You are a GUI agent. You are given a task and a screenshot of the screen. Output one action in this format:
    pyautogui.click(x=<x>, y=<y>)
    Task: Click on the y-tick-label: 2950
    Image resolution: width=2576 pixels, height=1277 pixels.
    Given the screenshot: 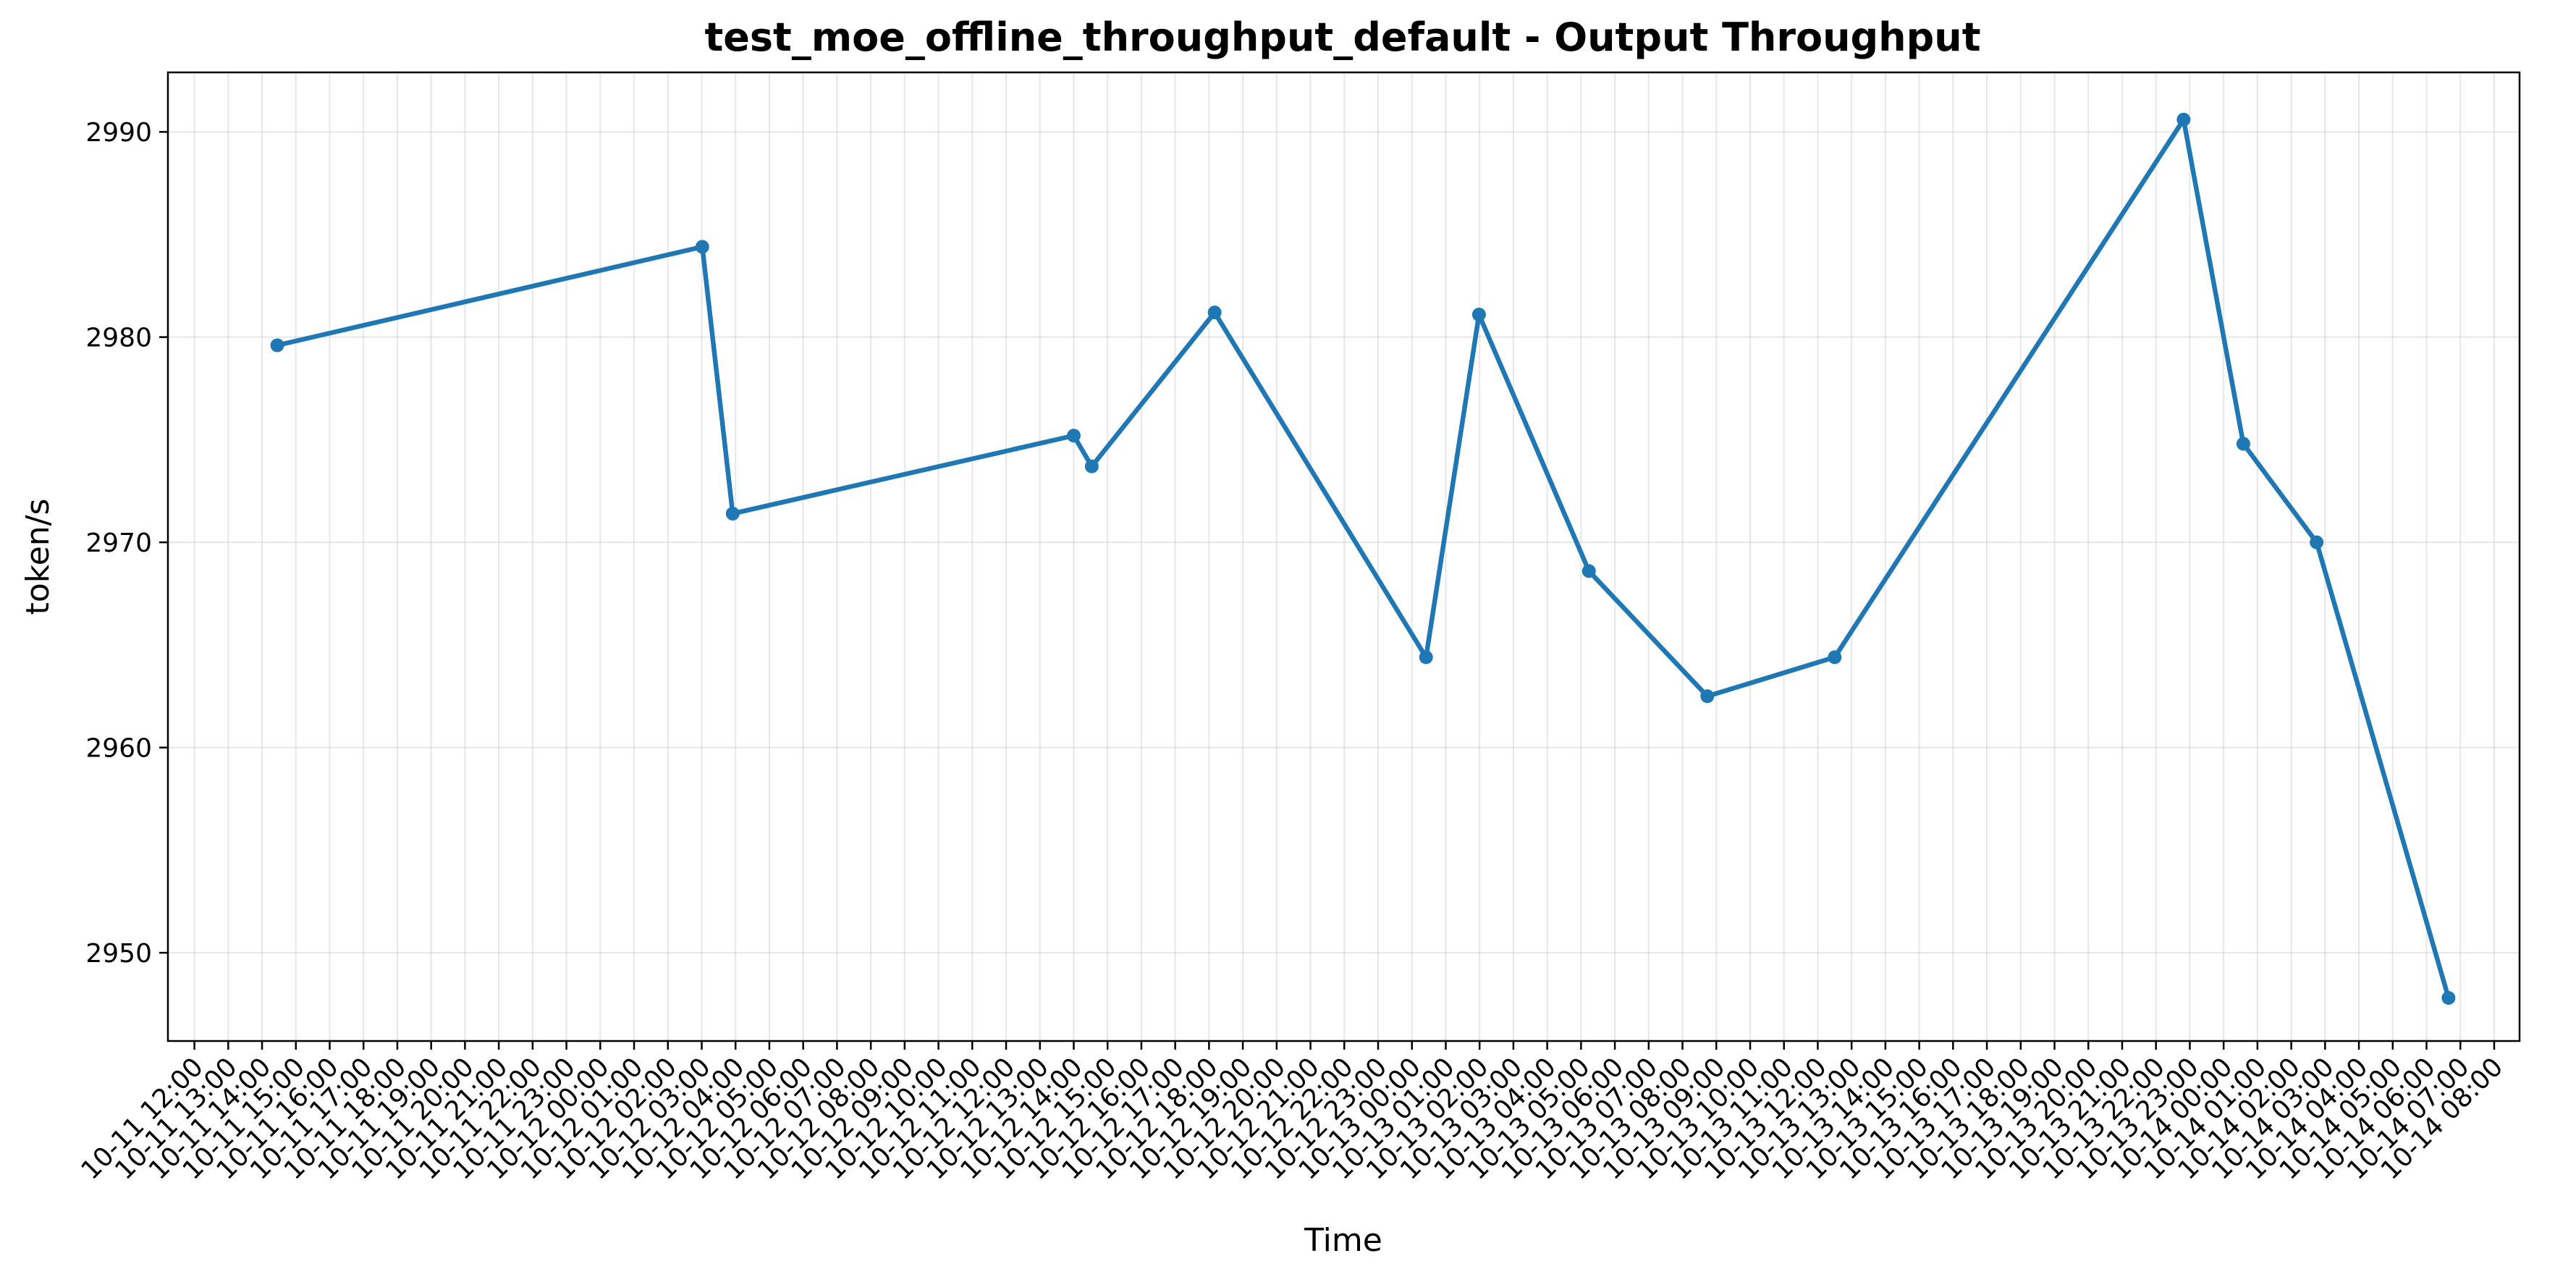 What is the action you would take?
    pyautogui.click(x=118, y=954)
    